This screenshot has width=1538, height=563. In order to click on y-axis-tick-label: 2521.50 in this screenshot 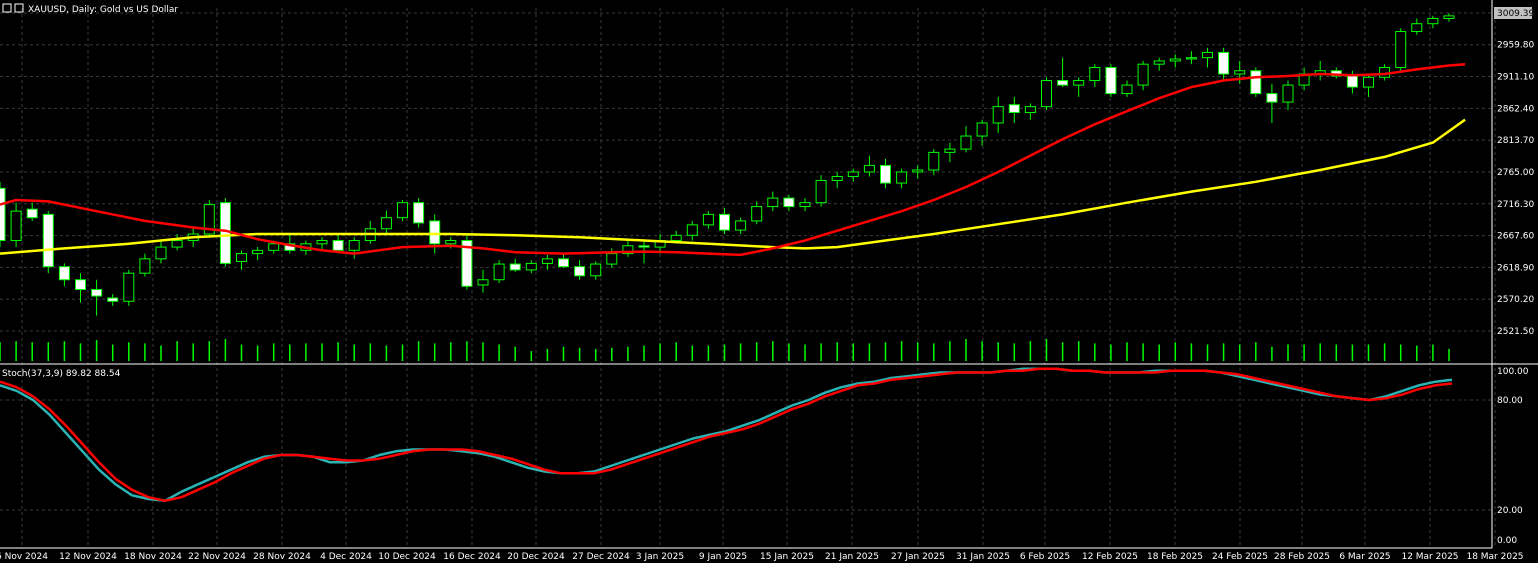, I will do `click(1515, 332)`.